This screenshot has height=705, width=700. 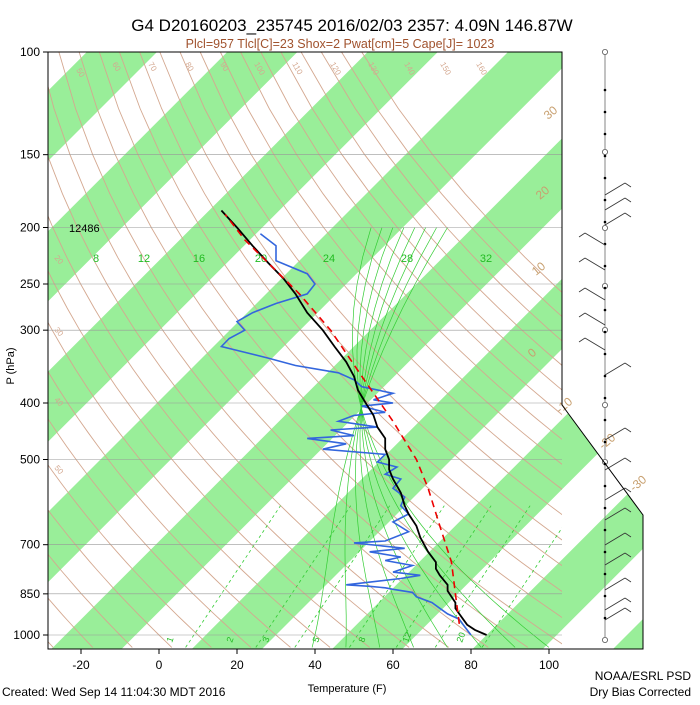 What do you see at coordinates (643, 676) in the screenshot?
I see `credit-line-1: NOAA/ESRL PSD` at bounding box center [643, 676].